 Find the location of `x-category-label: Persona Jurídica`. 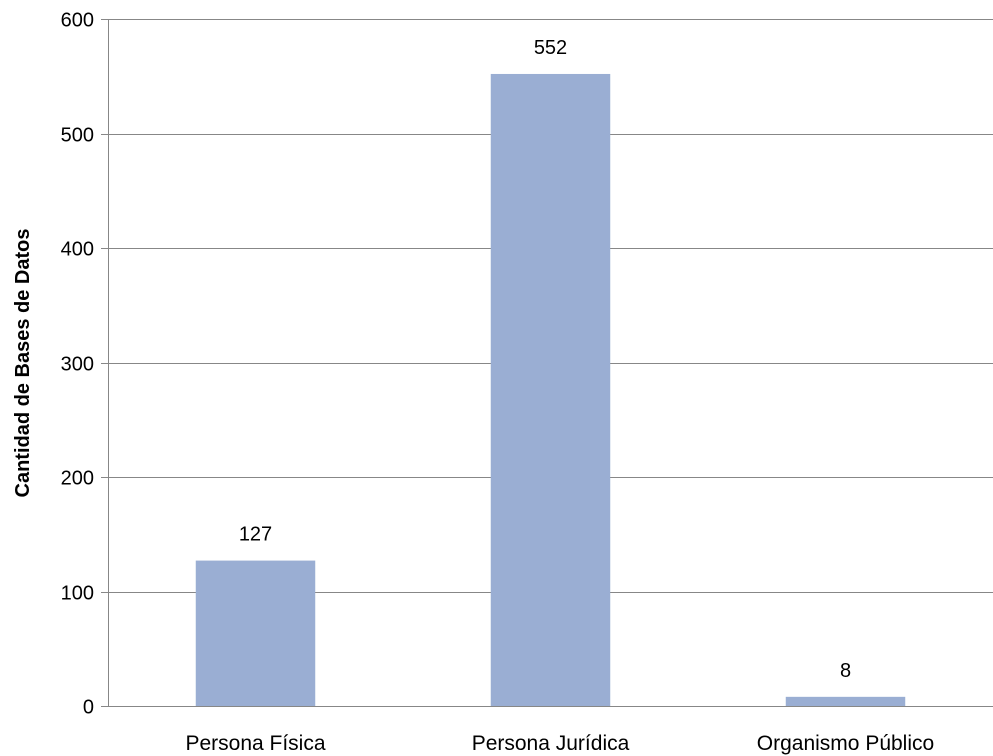

x-category-label: Persona Jurídica is located at coordinates (551, 743).